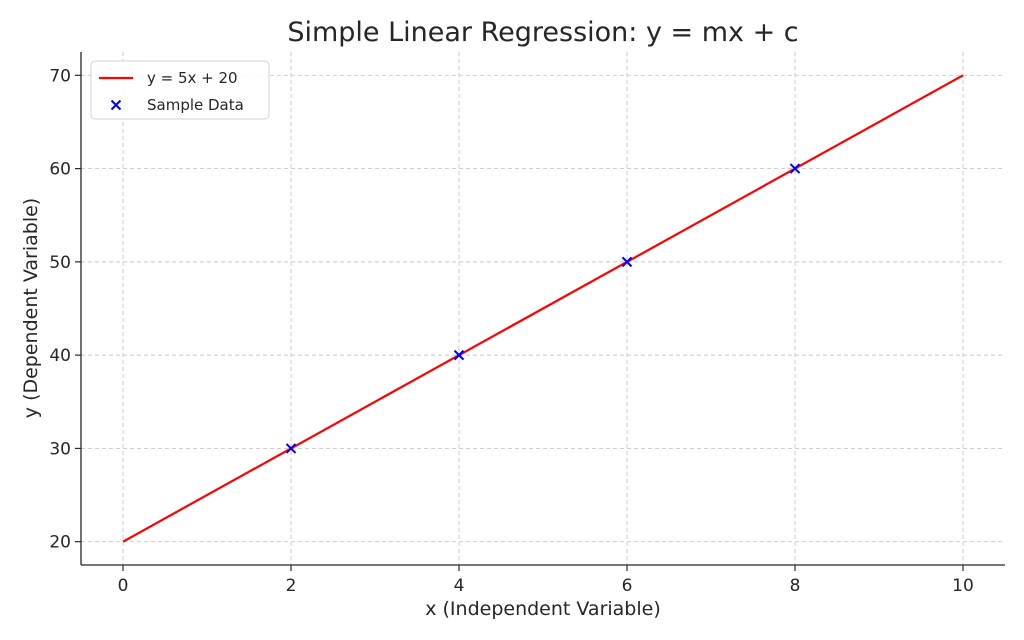 The width and height of the screenshot is (1024, 640). What do you see at coordinates (123, 586) in the screenshot?
I see `x-tick-label: 0` at bounding box center [123, 586].